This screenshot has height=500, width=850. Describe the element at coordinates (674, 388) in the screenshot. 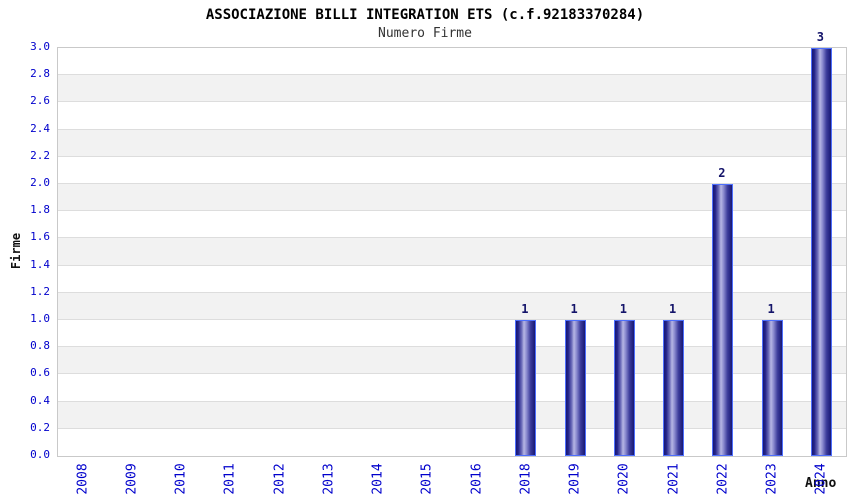

I see `bar-2021` at that location.